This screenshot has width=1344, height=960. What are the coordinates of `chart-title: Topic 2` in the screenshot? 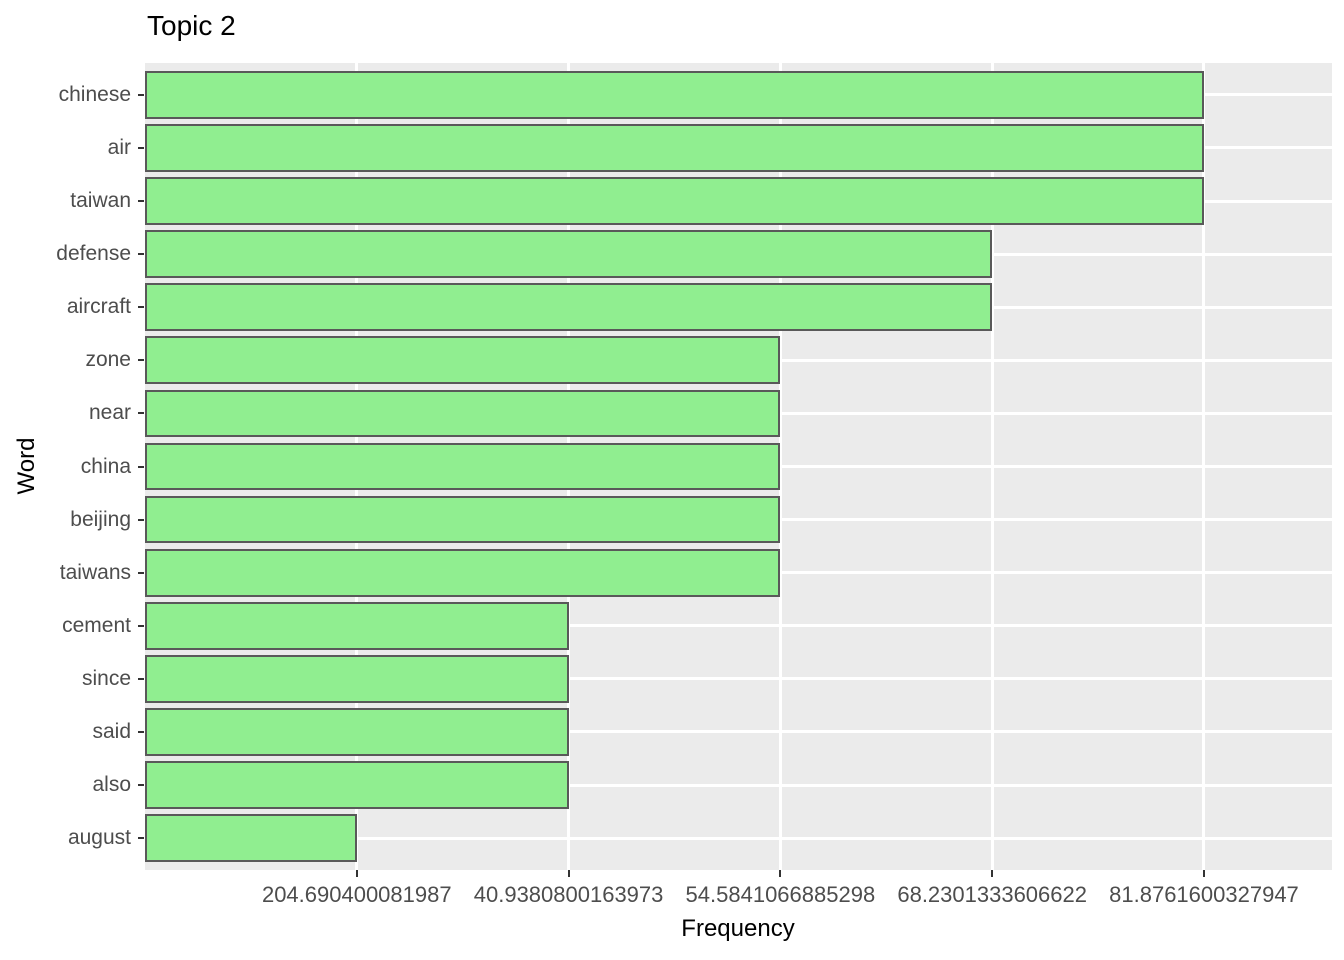 It's located at (191, 25).